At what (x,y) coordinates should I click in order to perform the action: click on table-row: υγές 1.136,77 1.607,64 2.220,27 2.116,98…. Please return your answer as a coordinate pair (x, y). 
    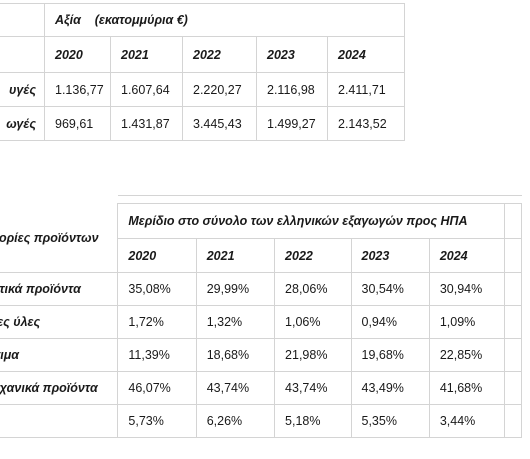
    Looking at the image, I should click on (202, 89).